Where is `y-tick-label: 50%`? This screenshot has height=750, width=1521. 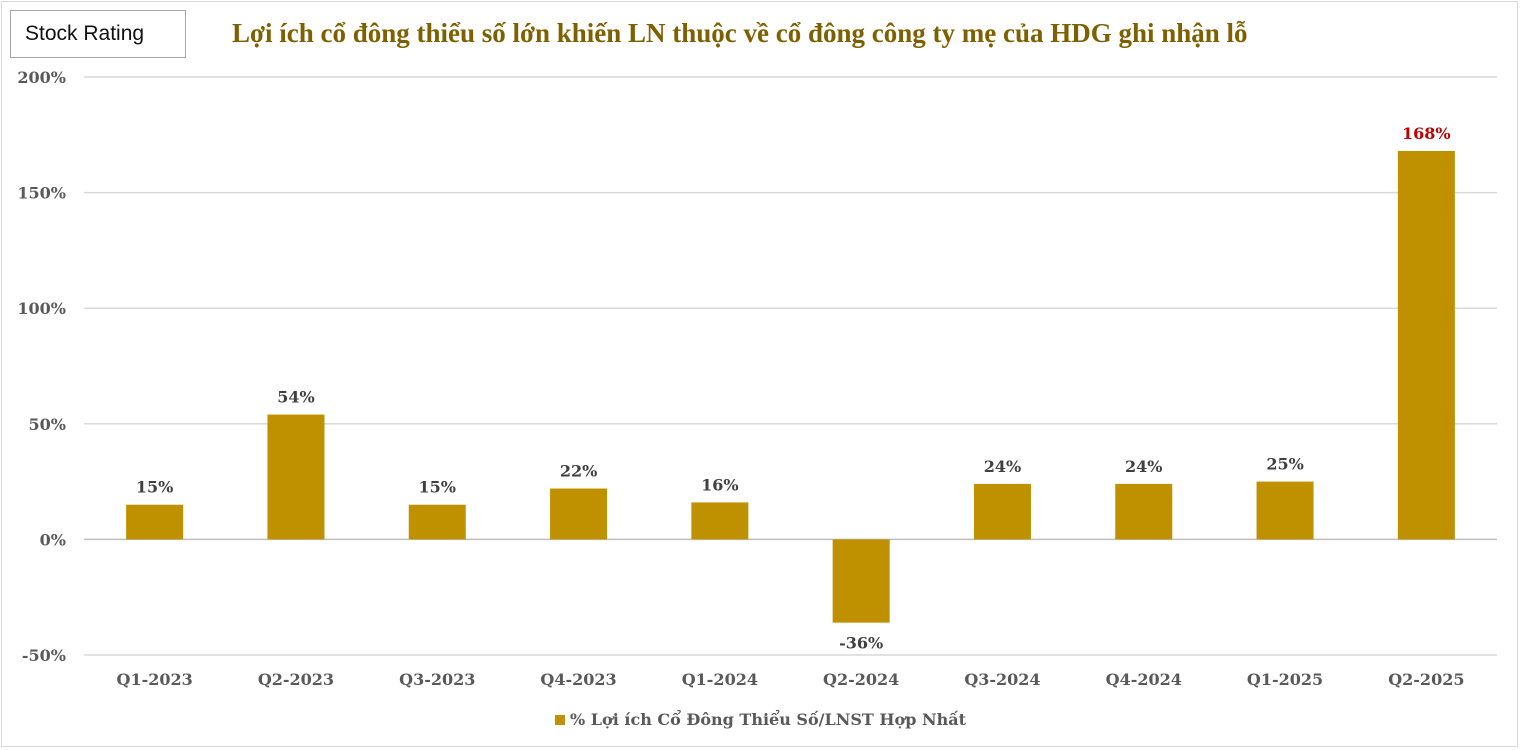
y-tick-label: 50% is located at coordinates (47, 424).